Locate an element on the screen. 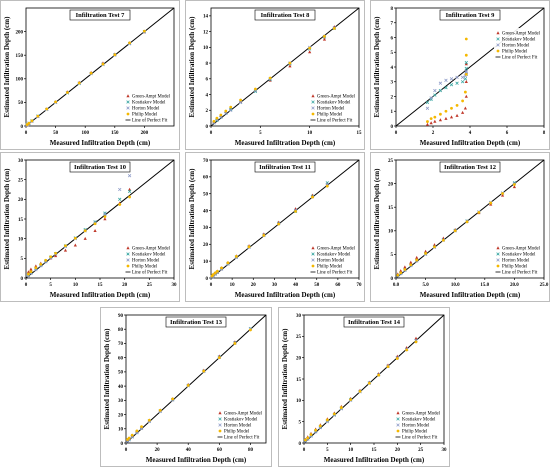 This screenshot has height=469, width=550. x-tick-label: 0.0 is located at coordinates (396, 285).